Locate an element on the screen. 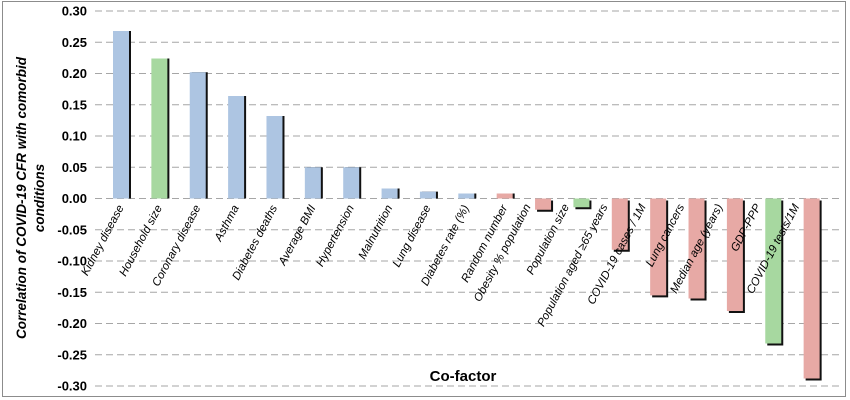  y-tick-label: -0.05 is located at coordinates (72, 229).